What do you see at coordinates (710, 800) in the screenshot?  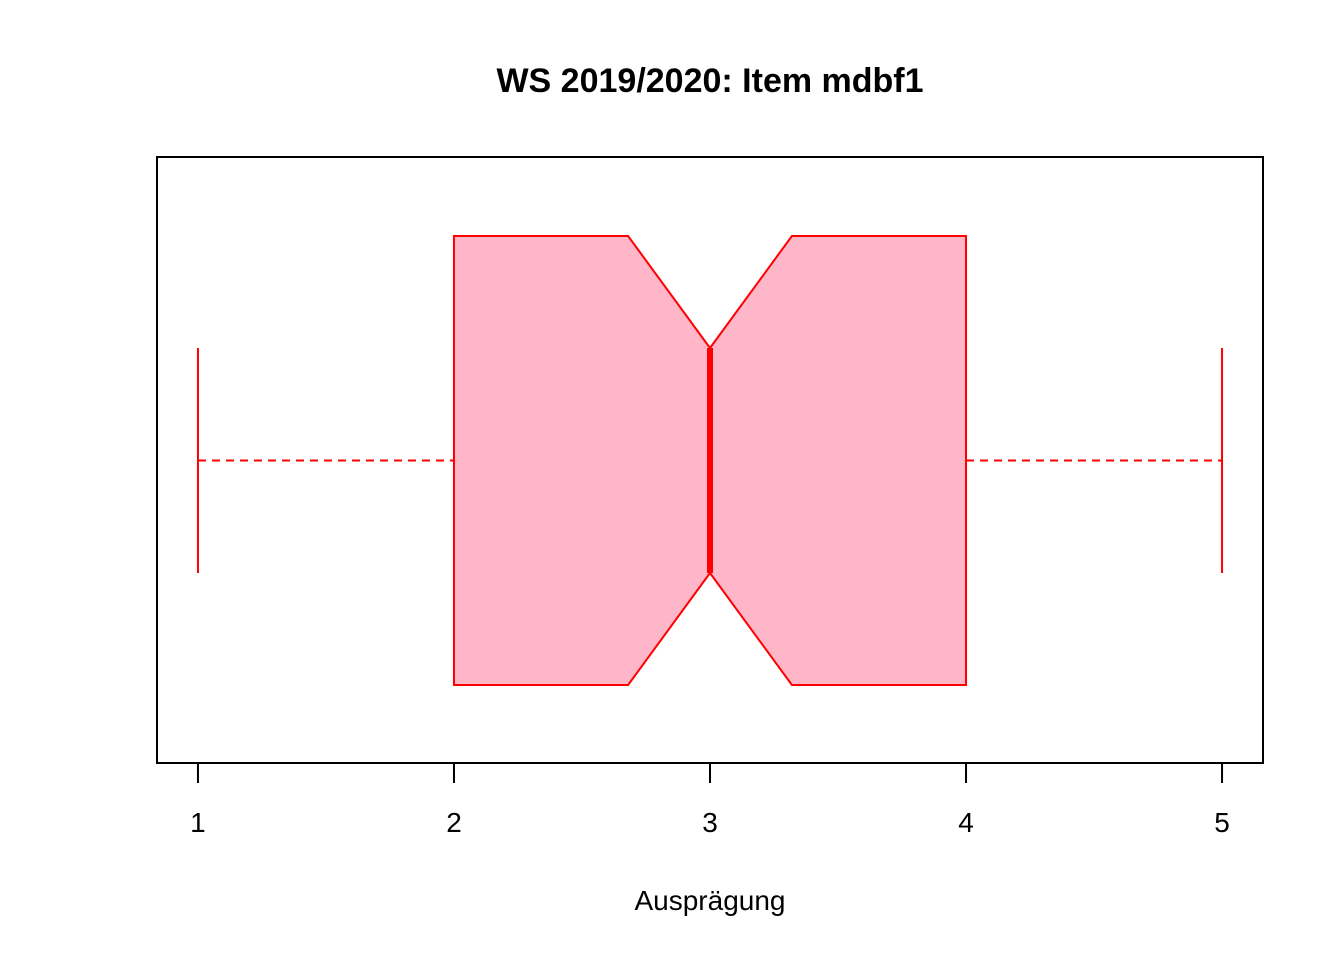 I see `x-axis: 1 2 3 4 5` at bounding box center [710, 800].